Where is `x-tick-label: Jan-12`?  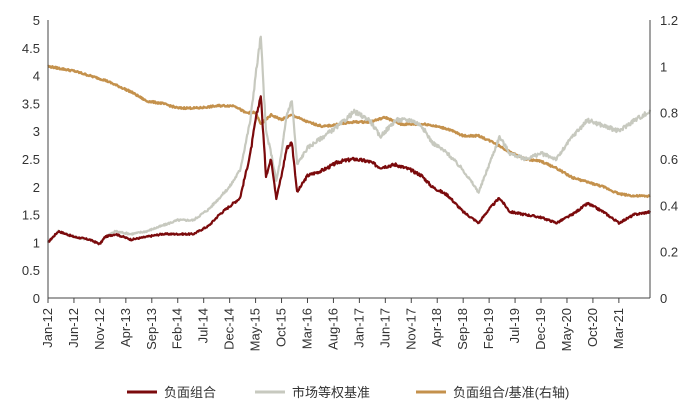 x-tick-label: Jan-12 is located at coordinates (47, 328).